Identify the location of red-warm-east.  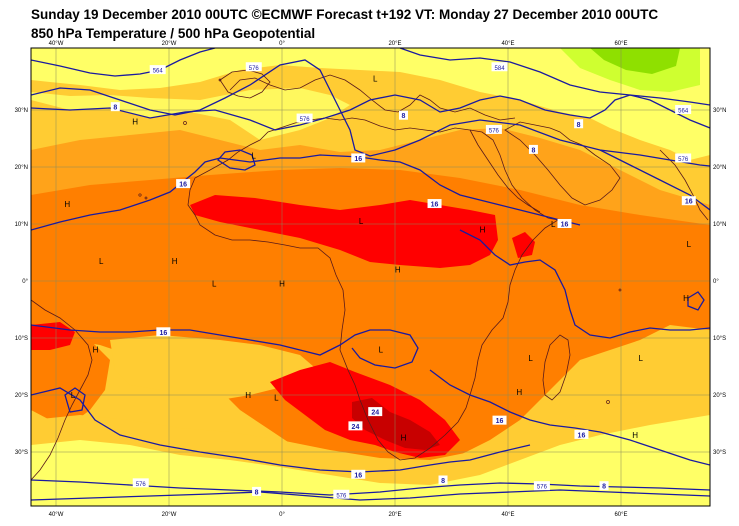
(523, 245).